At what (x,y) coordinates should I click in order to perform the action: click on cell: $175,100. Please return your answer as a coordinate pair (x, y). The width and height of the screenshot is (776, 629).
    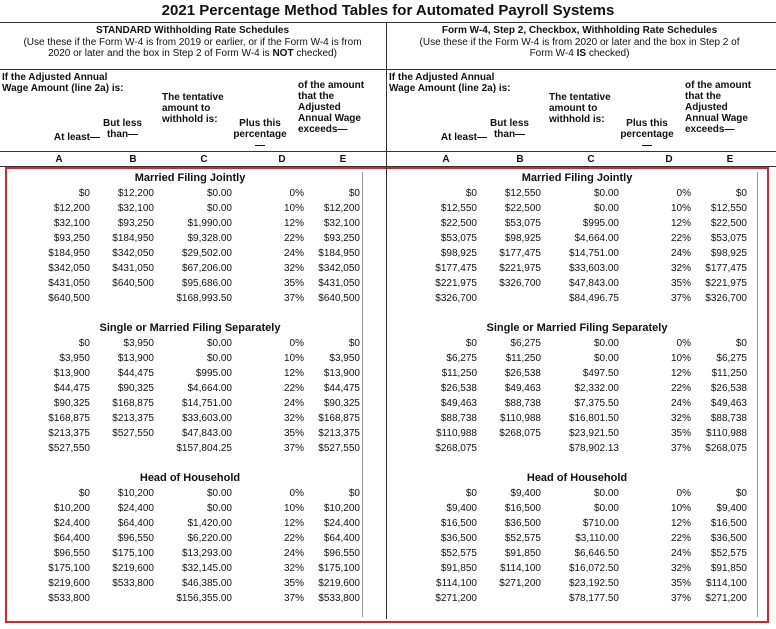
    Looking at the image, I should click on (69, 568).